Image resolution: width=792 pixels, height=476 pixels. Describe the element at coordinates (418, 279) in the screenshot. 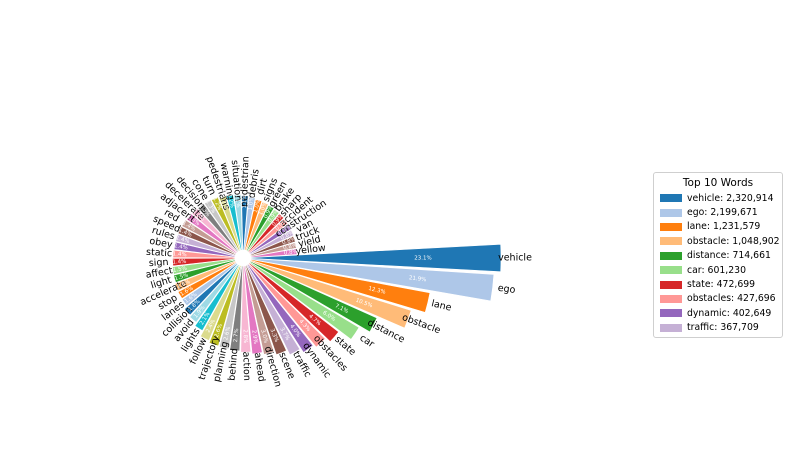

I see `pct-label-ego: 21.9%` at that location.